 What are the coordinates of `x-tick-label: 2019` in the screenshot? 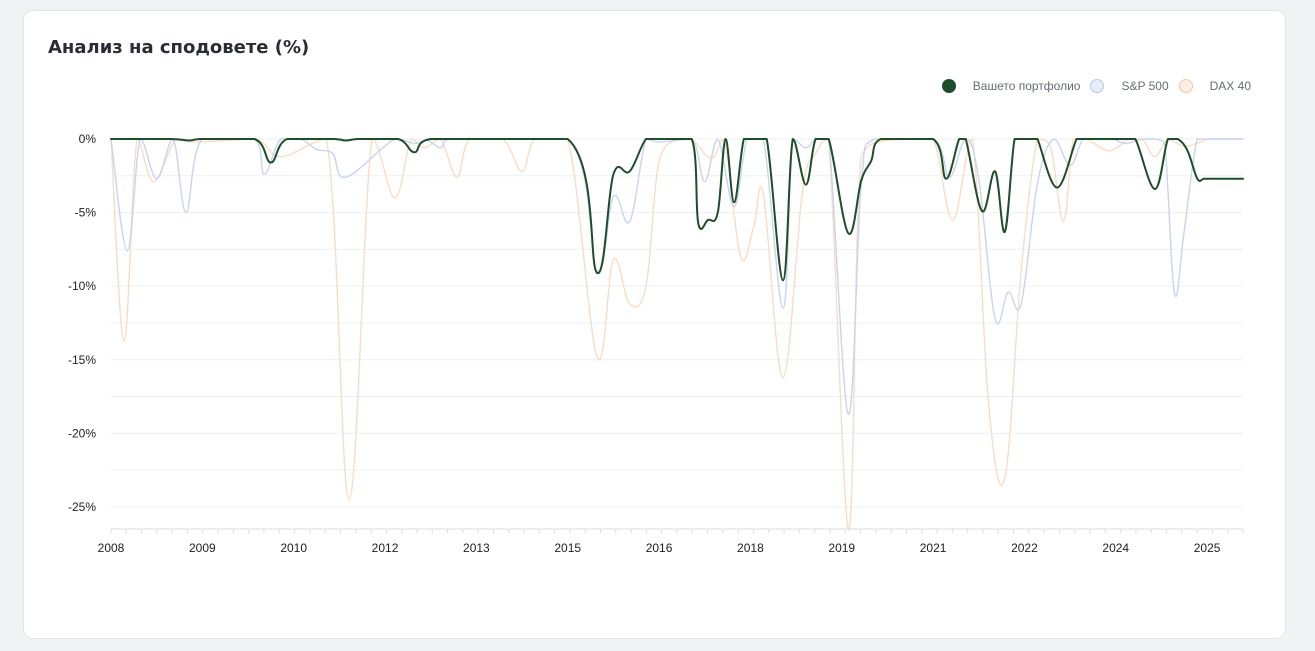 It's located at (841, 548).